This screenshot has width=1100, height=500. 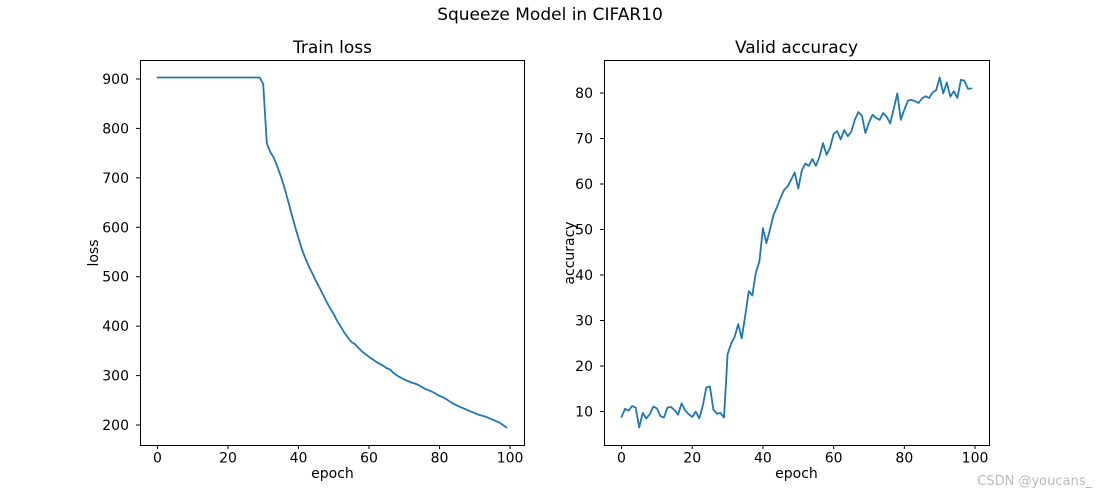 I want to click on figure-suptitle: Squeeze Model in CIFAR10, so click(x=550, y=15).